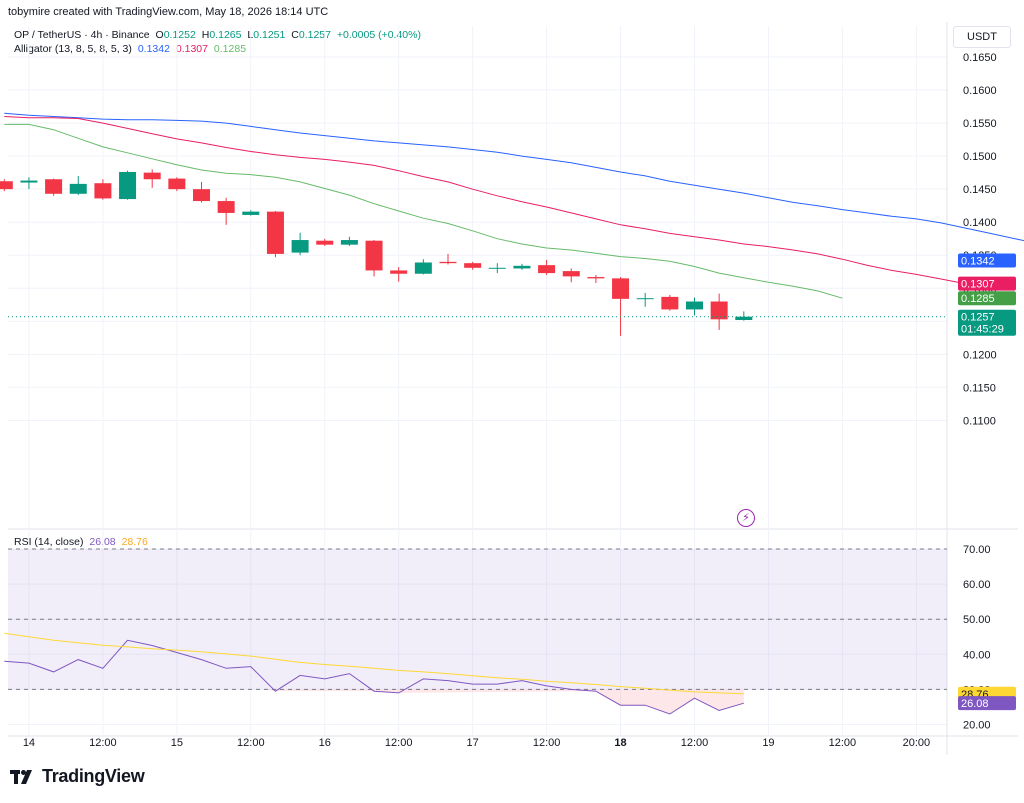 The image size is (1024, 803). I want to click on rsi-ma-line, so click(374, 663).